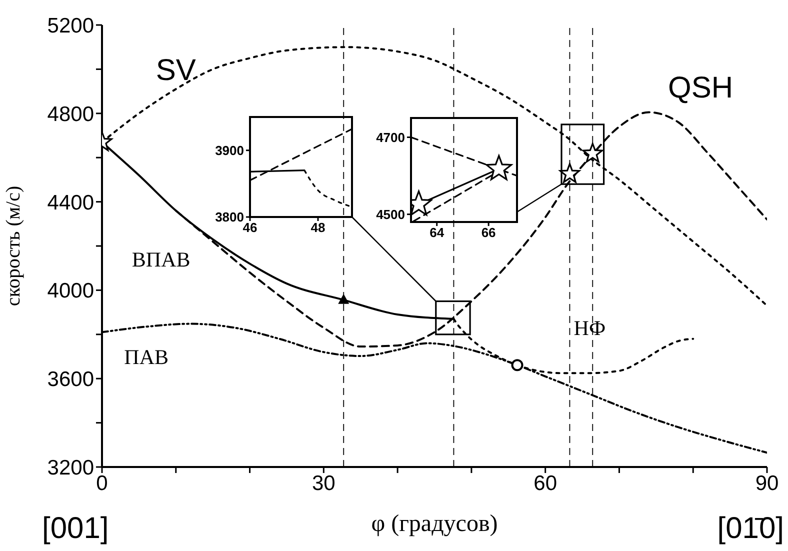 The width and height of the screenshot is (788, 551). Describe the element at coordinates (590, 328) in the screenshot. I see `series-label: НФ` at that location.